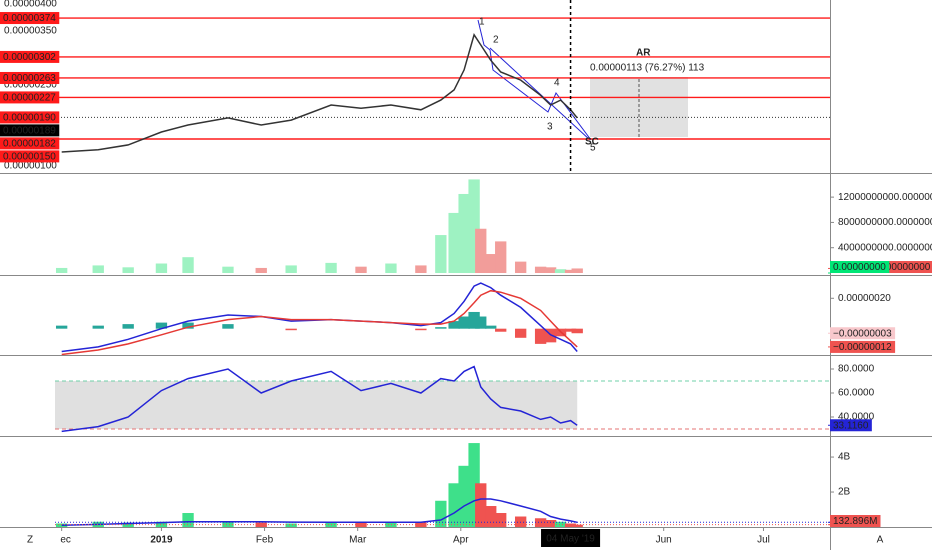 The image size is (932, 550). I want to click on annotation: 5, so click(593, 148).